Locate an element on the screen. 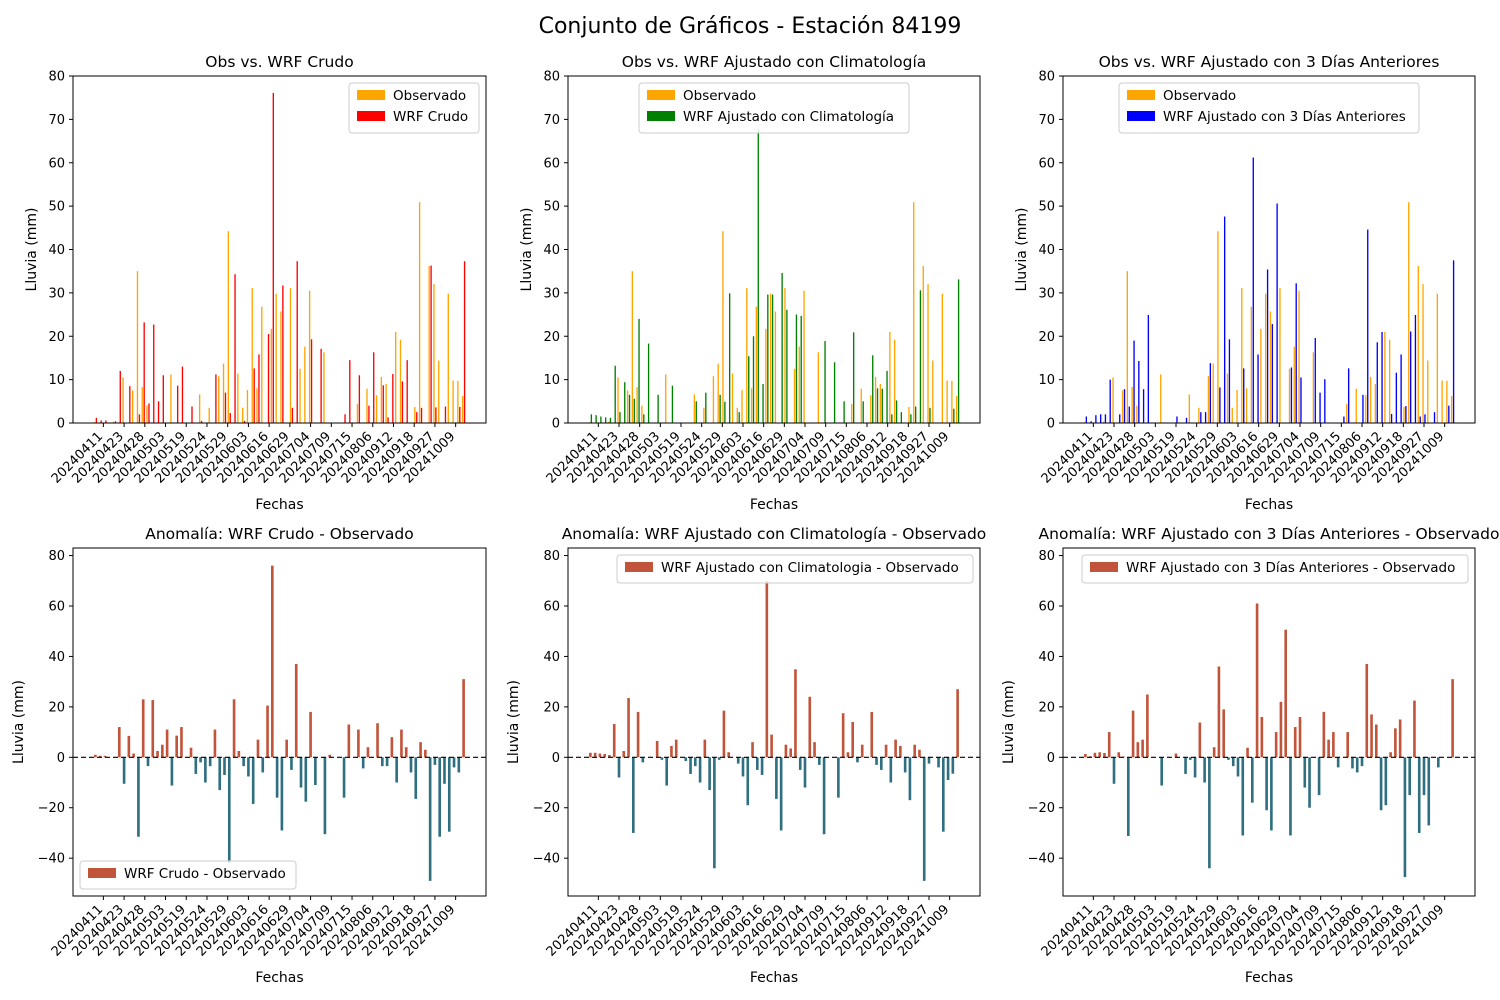  y-axis-label: Lluvia (mm) is located at coordinates (1022, 250).